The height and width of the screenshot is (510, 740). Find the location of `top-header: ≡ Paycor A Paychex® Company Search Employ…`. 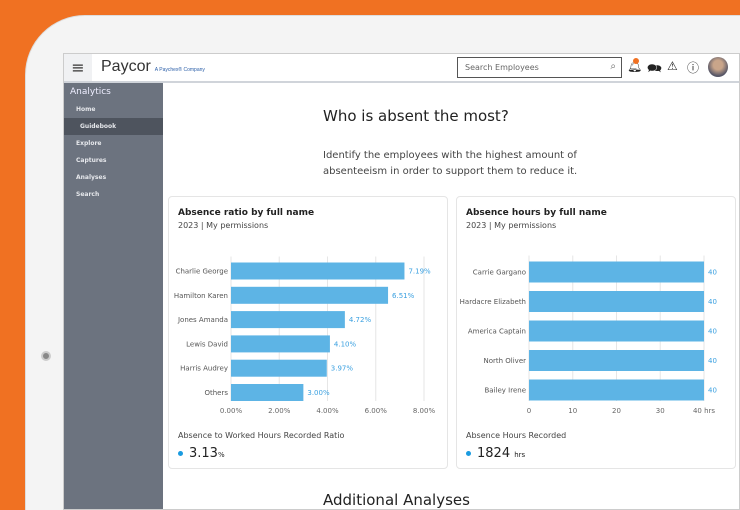

top-header: ≡ Paycor A Paychex® Company Search Employ… is located at coordinates (401, 68).